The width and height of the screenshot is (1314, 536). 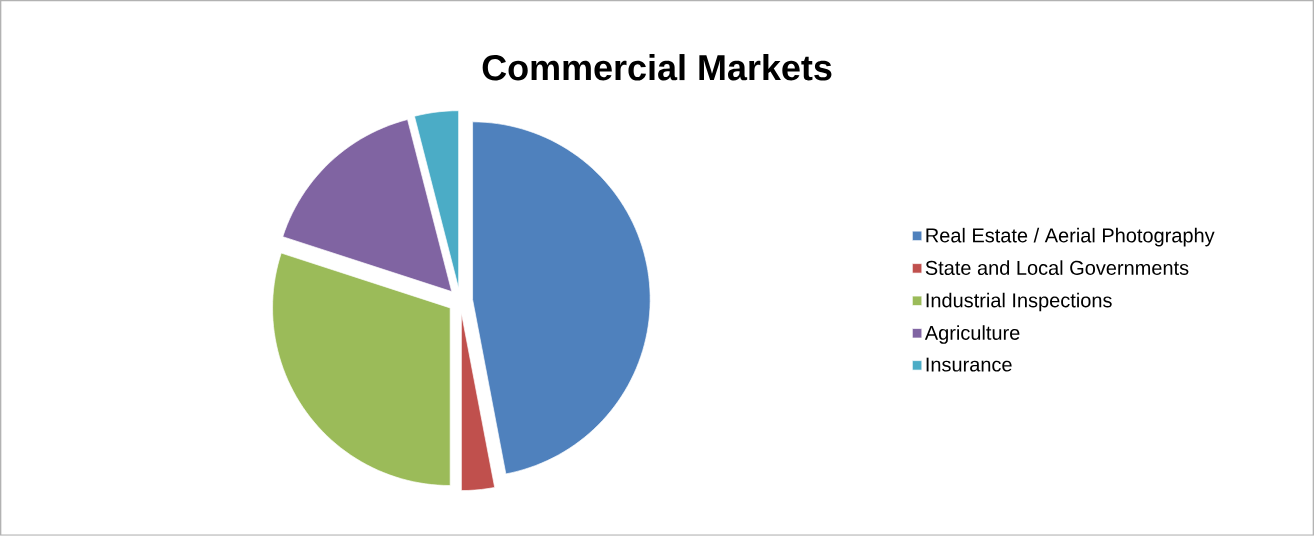 I want to click on legend-label: Insurance, so click(x=969, y=364).